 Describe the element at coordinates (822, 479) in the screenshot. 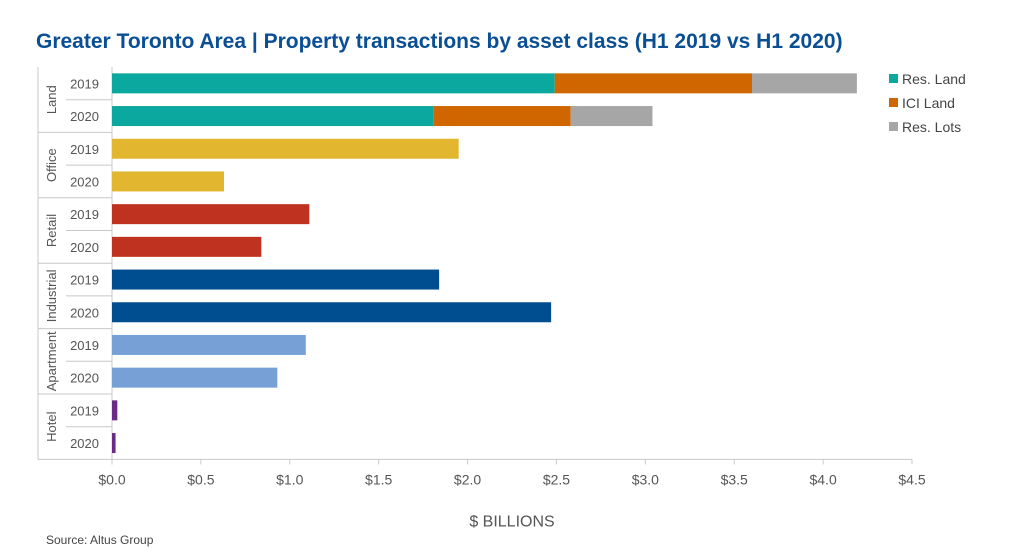

I see `x-tick-label: $4.0` at that location.